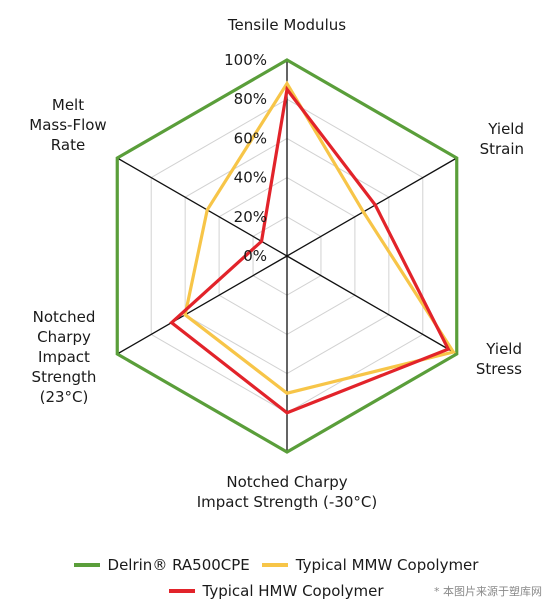  What do you see at coordinates (86, 565) in the screenshot?
I see `legend-swatch-delrin` at bounding box center [86, 565].